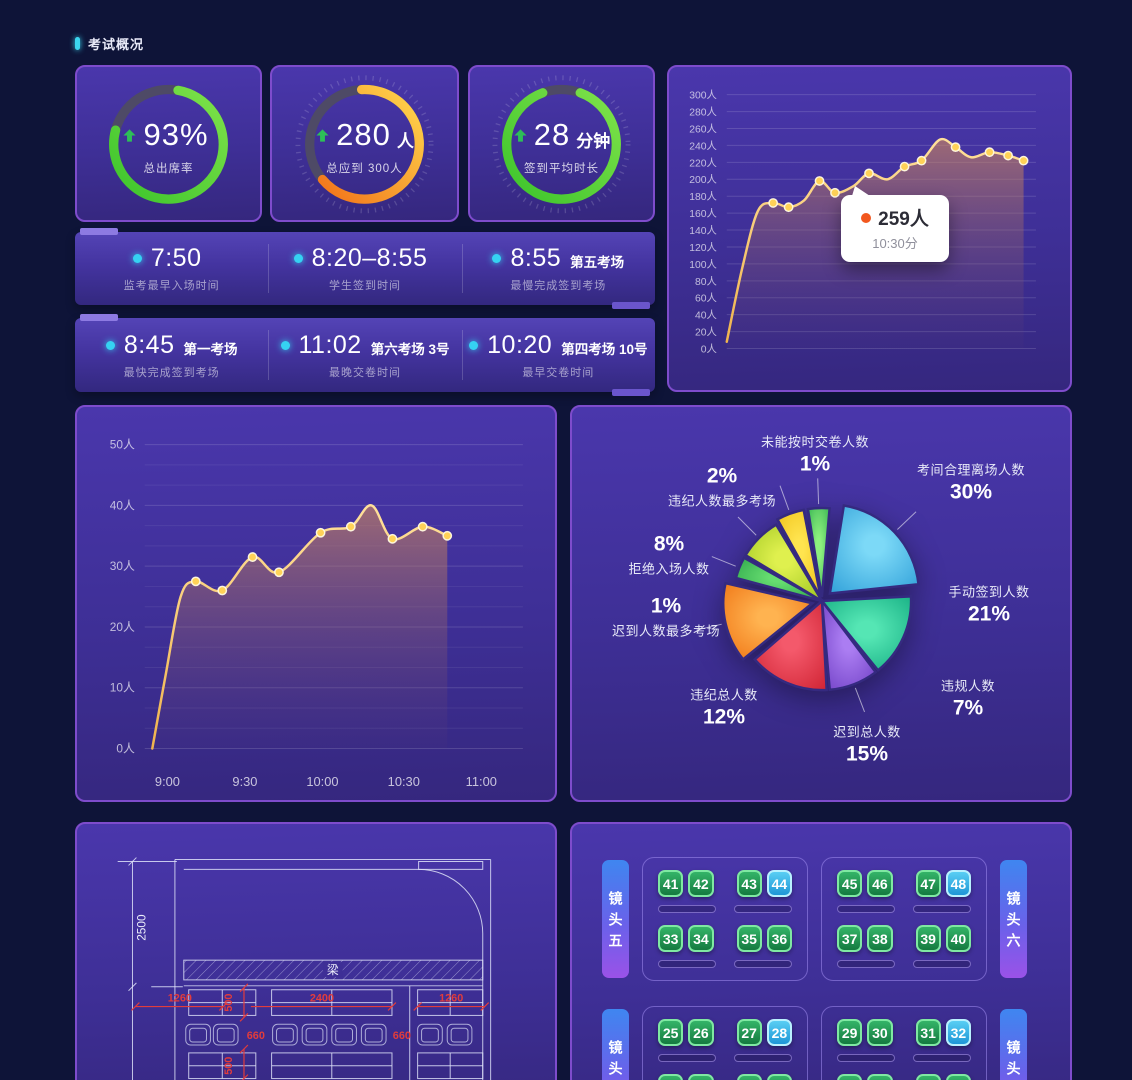 This screenshot has width=1132, height=1080. What do you see at coordinates (615, 1044) in the screenshot?
I see `camera-label: 镜头三` at bounding box center [615, 1044].